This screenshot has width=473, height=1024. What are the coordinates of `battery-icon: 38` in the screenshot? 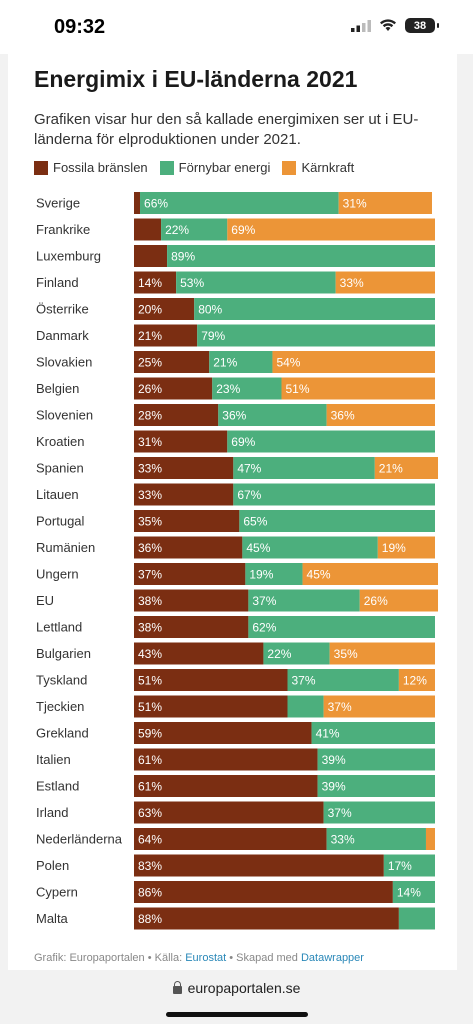 It's located at (422, 25).